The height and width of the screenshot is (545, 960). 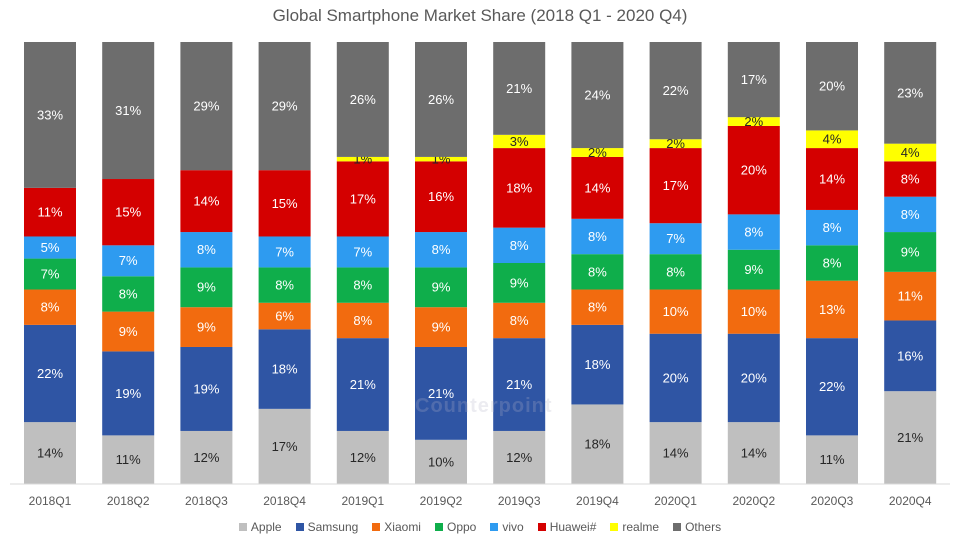 I want to click on data-label-realme-2020Q2: 2%, so click(x=753, y=121).